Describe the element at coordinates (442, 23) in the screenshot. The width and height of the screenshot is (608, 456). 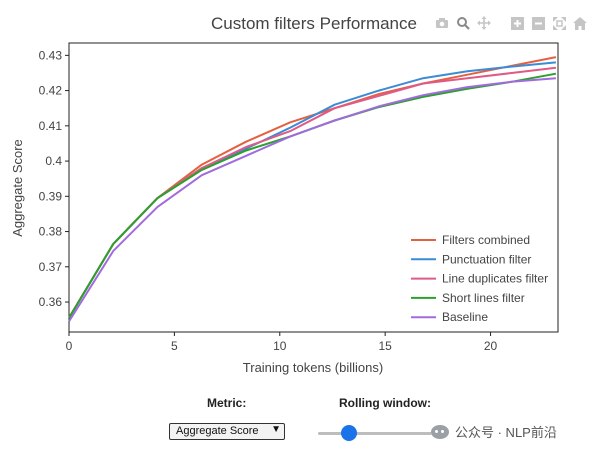
I see `camera-icon` at that location.